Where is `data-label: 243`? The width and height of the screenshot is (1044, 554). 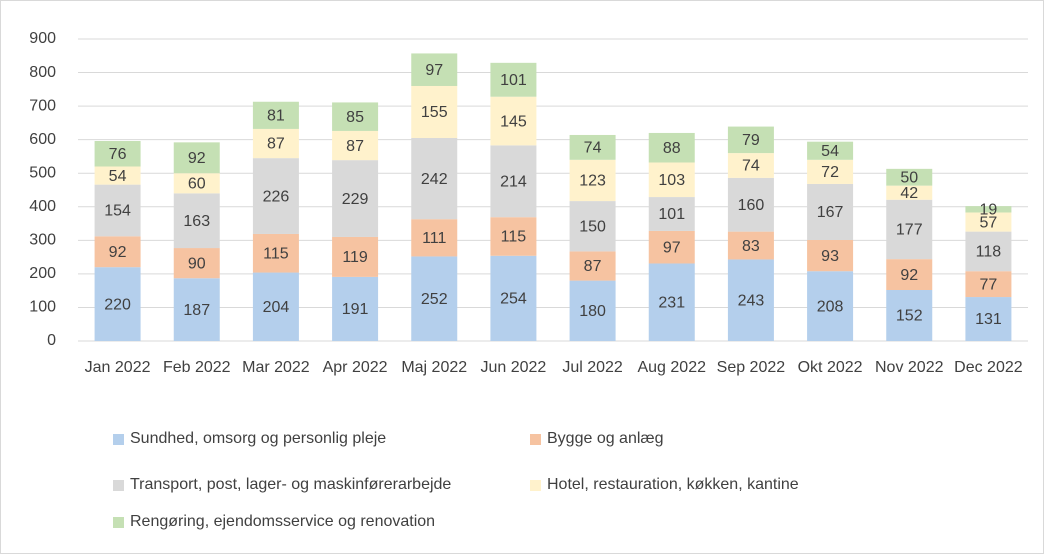
data-label: 243 is located at coordinates (751, 300).